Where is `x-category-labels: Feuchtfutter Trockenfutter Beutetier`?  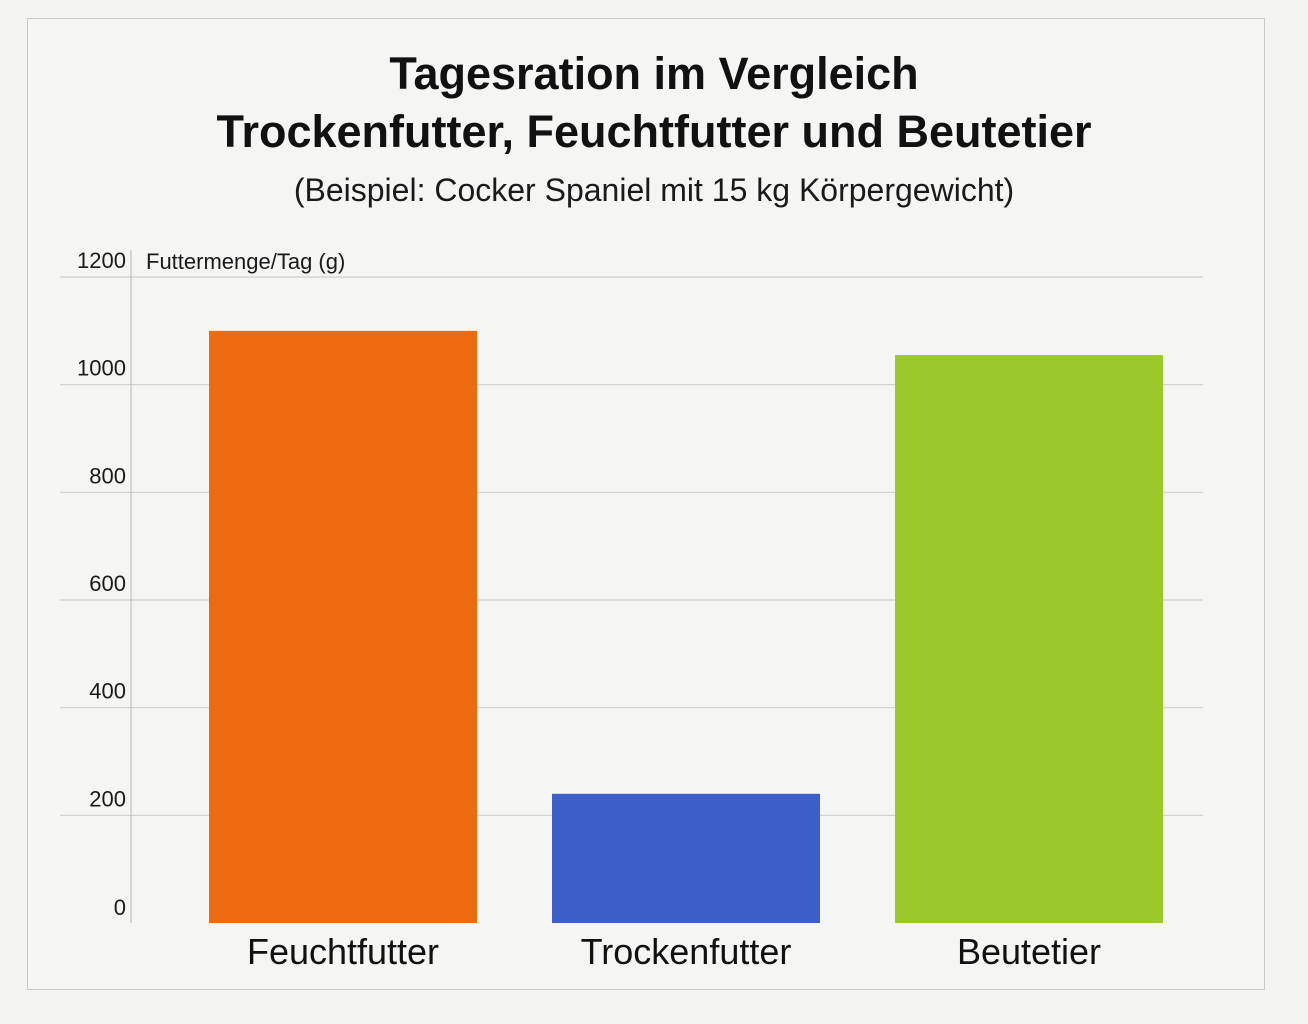 x-category-labels: Feuchtfutter Trockenfutter Beutetier is located at coordinates (674, 951).